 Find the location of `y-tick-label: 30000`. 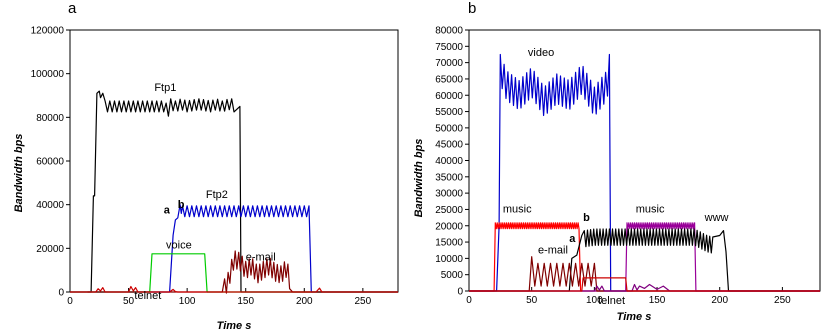

y-tick-label: 30000 is located at coordinates (449, 194).